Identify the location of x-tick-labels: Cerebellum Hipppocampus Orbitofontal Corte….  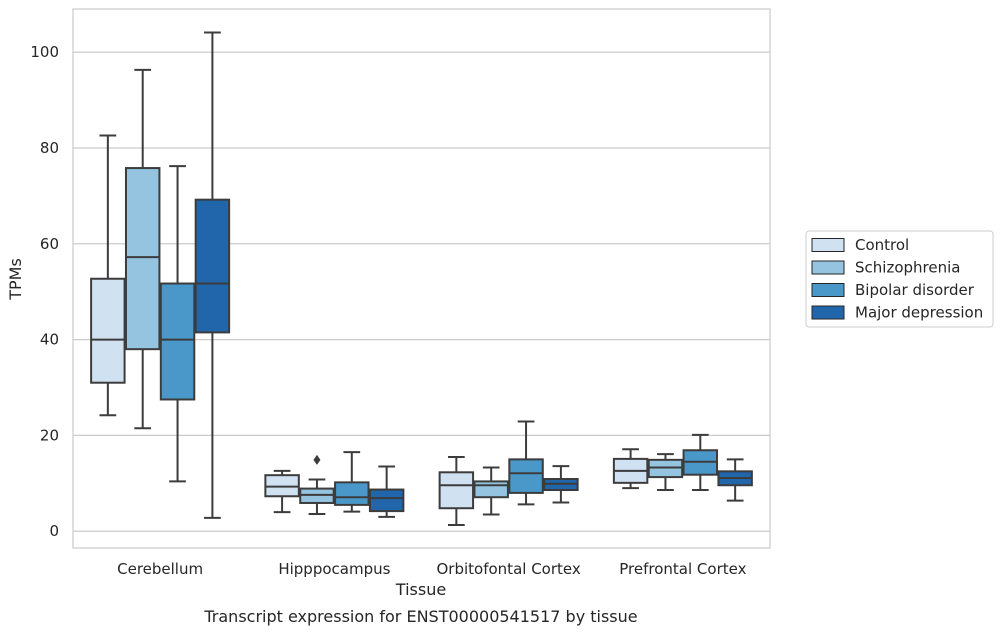
(431, 569).